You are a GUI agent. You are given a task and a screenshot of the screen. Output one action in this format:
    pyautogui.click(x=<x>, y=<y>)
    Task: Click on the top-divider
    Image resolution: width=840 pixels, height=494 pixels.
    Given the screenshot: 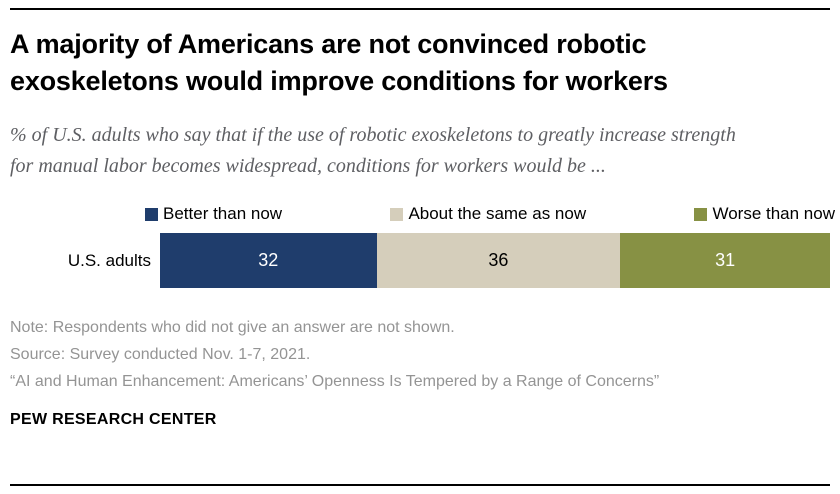 What is the action you would take?
    pyautogui.click(x=420, y=9)
    